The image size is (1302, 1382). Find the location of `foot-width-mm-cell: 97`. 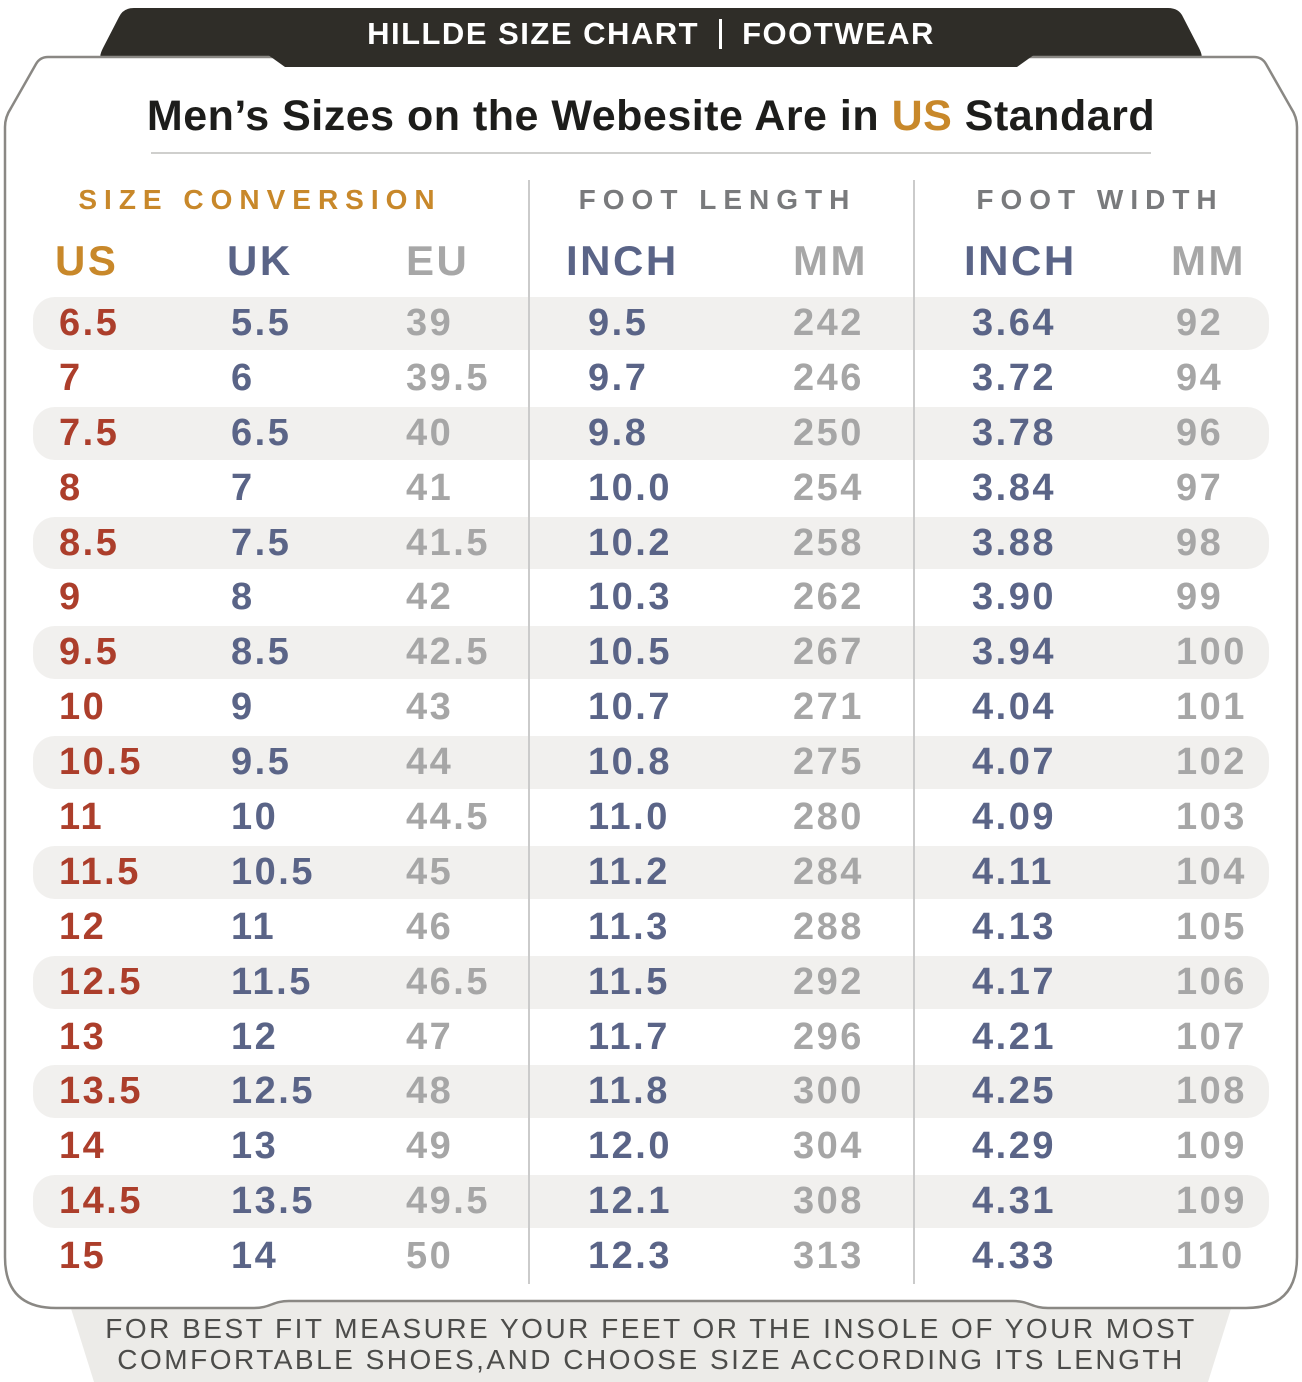

foot-width-mm-cell: 97 is located at coordinates (1200, 487).